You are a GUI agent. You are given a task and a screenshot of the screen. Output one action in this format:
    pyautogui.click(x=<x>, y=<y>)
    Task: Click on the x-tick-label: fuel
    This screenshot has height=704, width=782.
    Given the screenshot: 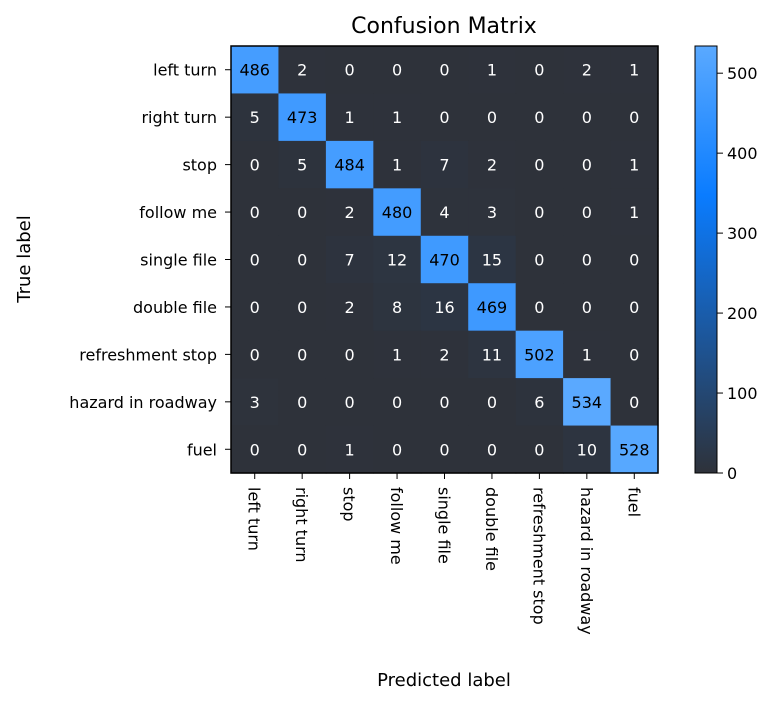 What is the action you would take?
    pyautogui.click(x=633, y=502)
    